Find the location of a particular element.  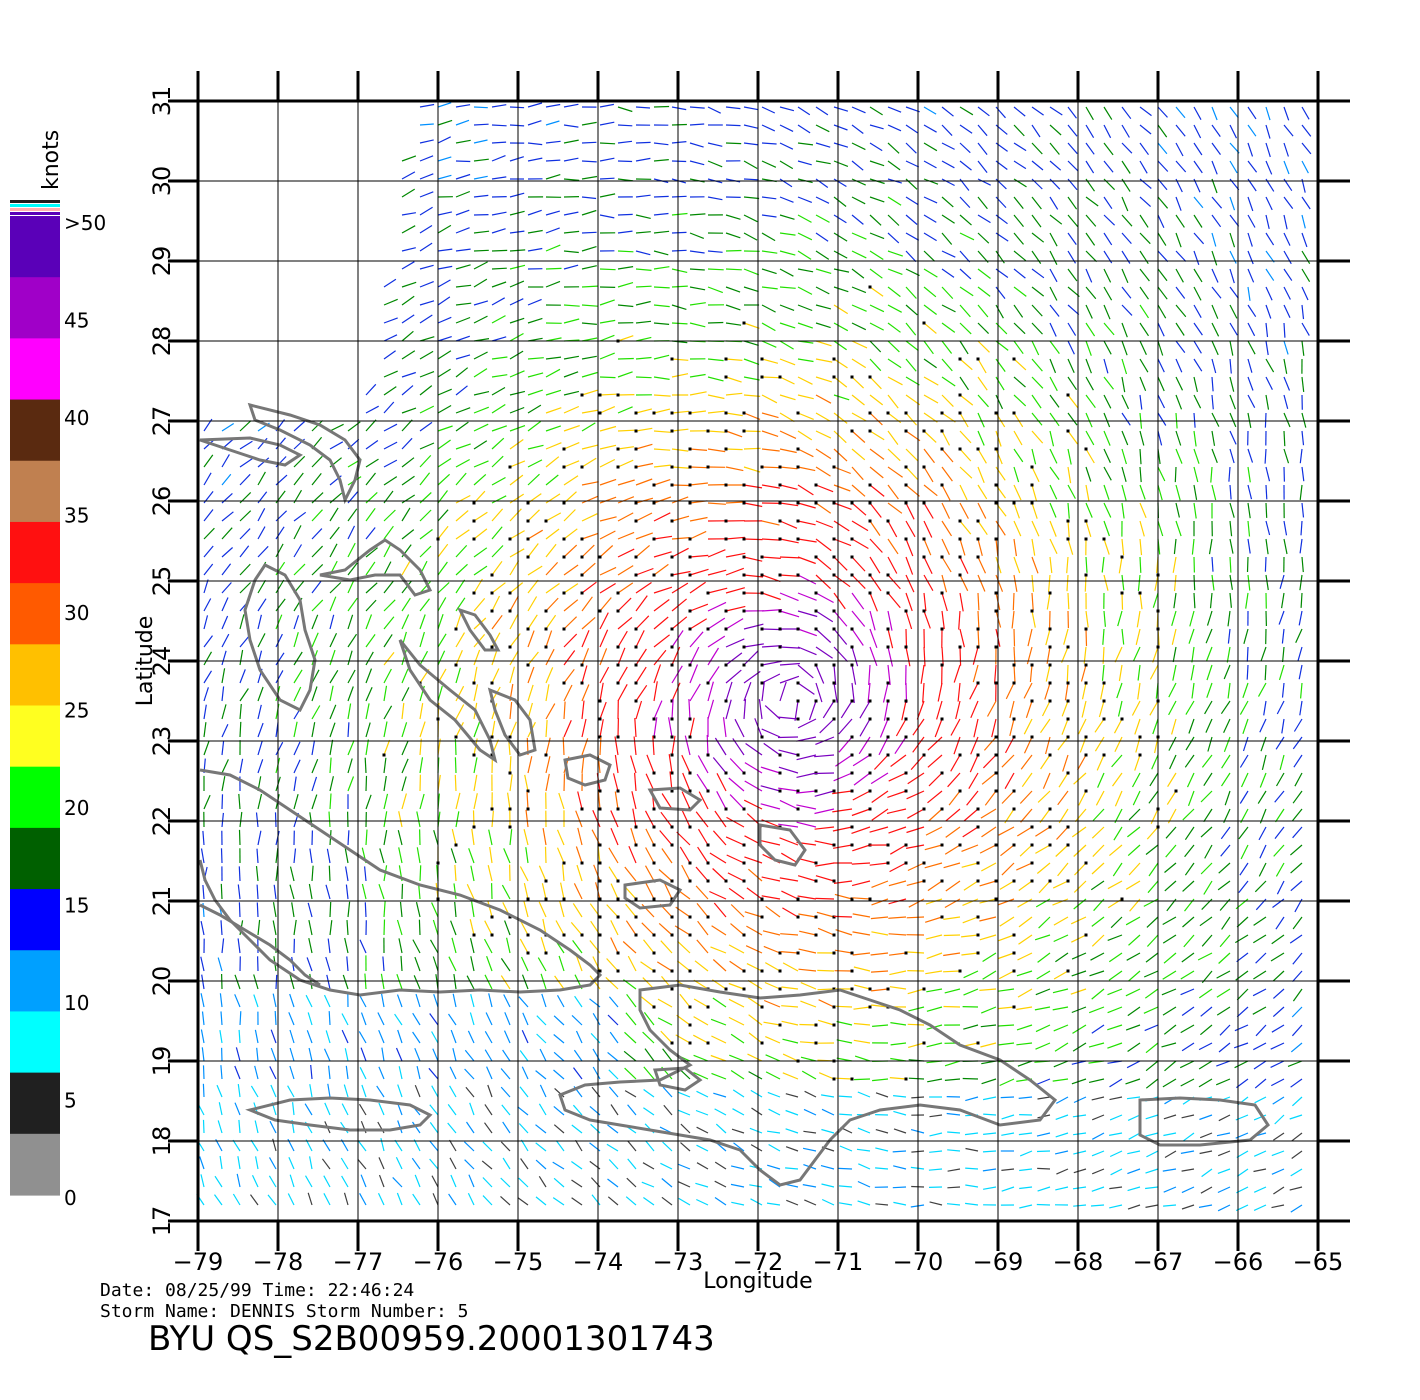

longitude-tick-label: −76 is located at coordinates (438, 1262).